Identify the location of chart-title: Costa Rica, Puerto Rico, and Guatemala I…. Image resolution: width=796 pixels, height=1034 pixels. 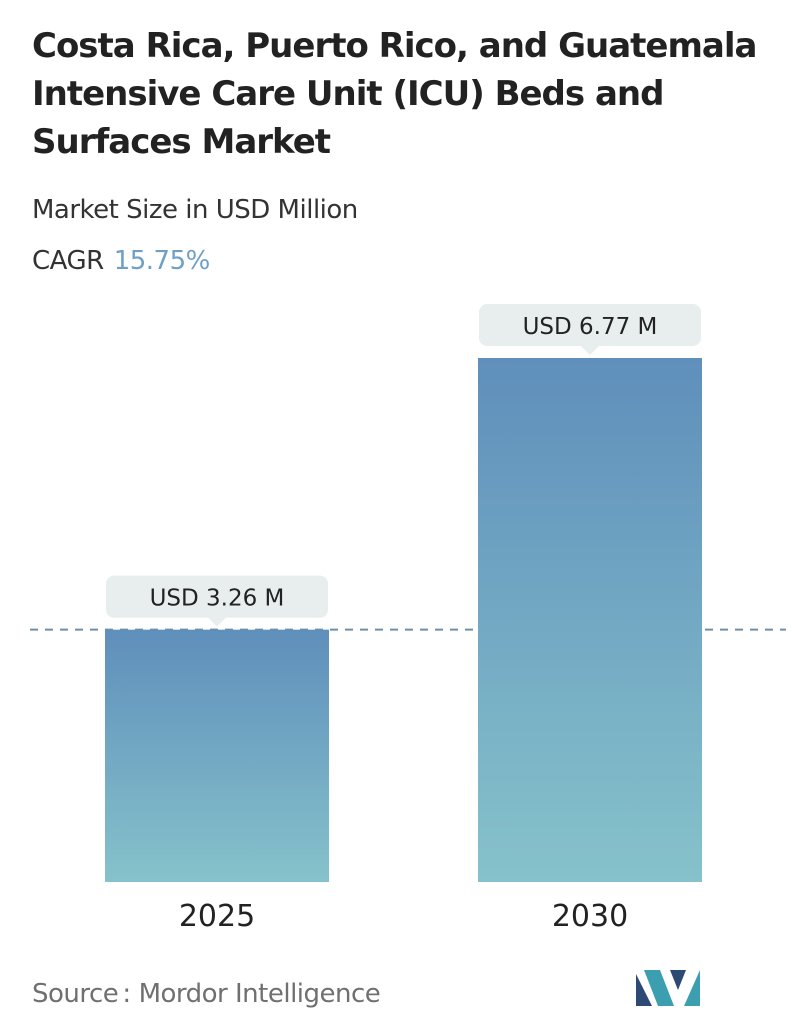
(394, 94).